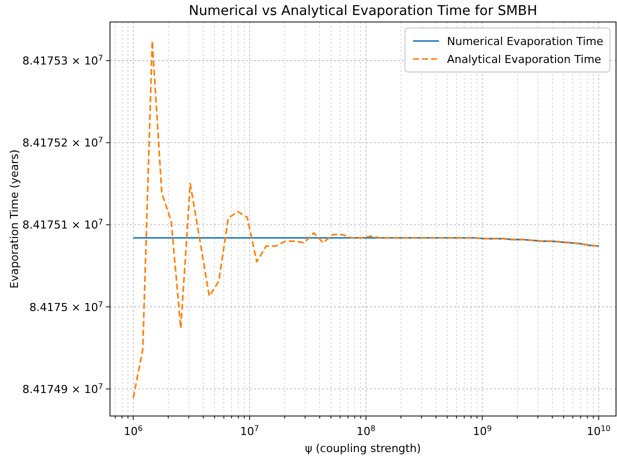 This screenshot has width=617, height=459. What do you see at coordinates (525, 41) in the screenshot?
I see `legend-label: Numerical Evaporation Time` at bounding box center [525, 41].